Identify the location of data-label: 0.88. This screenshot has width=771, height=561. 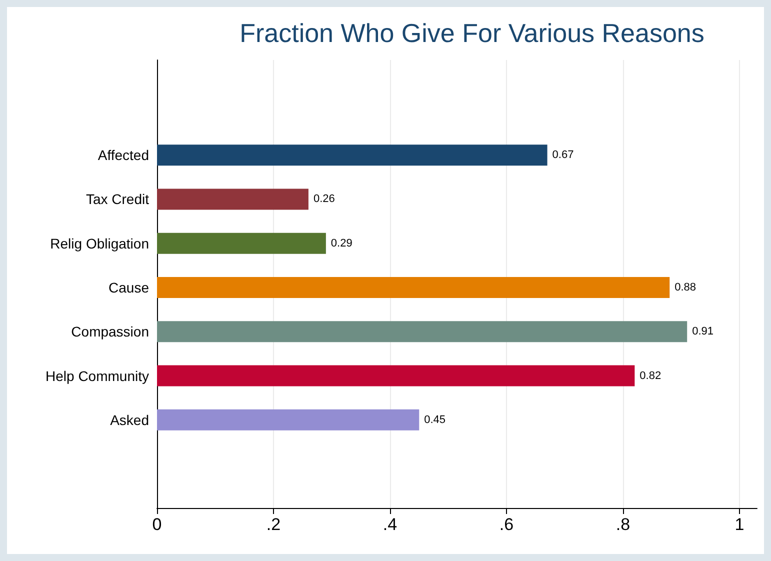
(685, 288).